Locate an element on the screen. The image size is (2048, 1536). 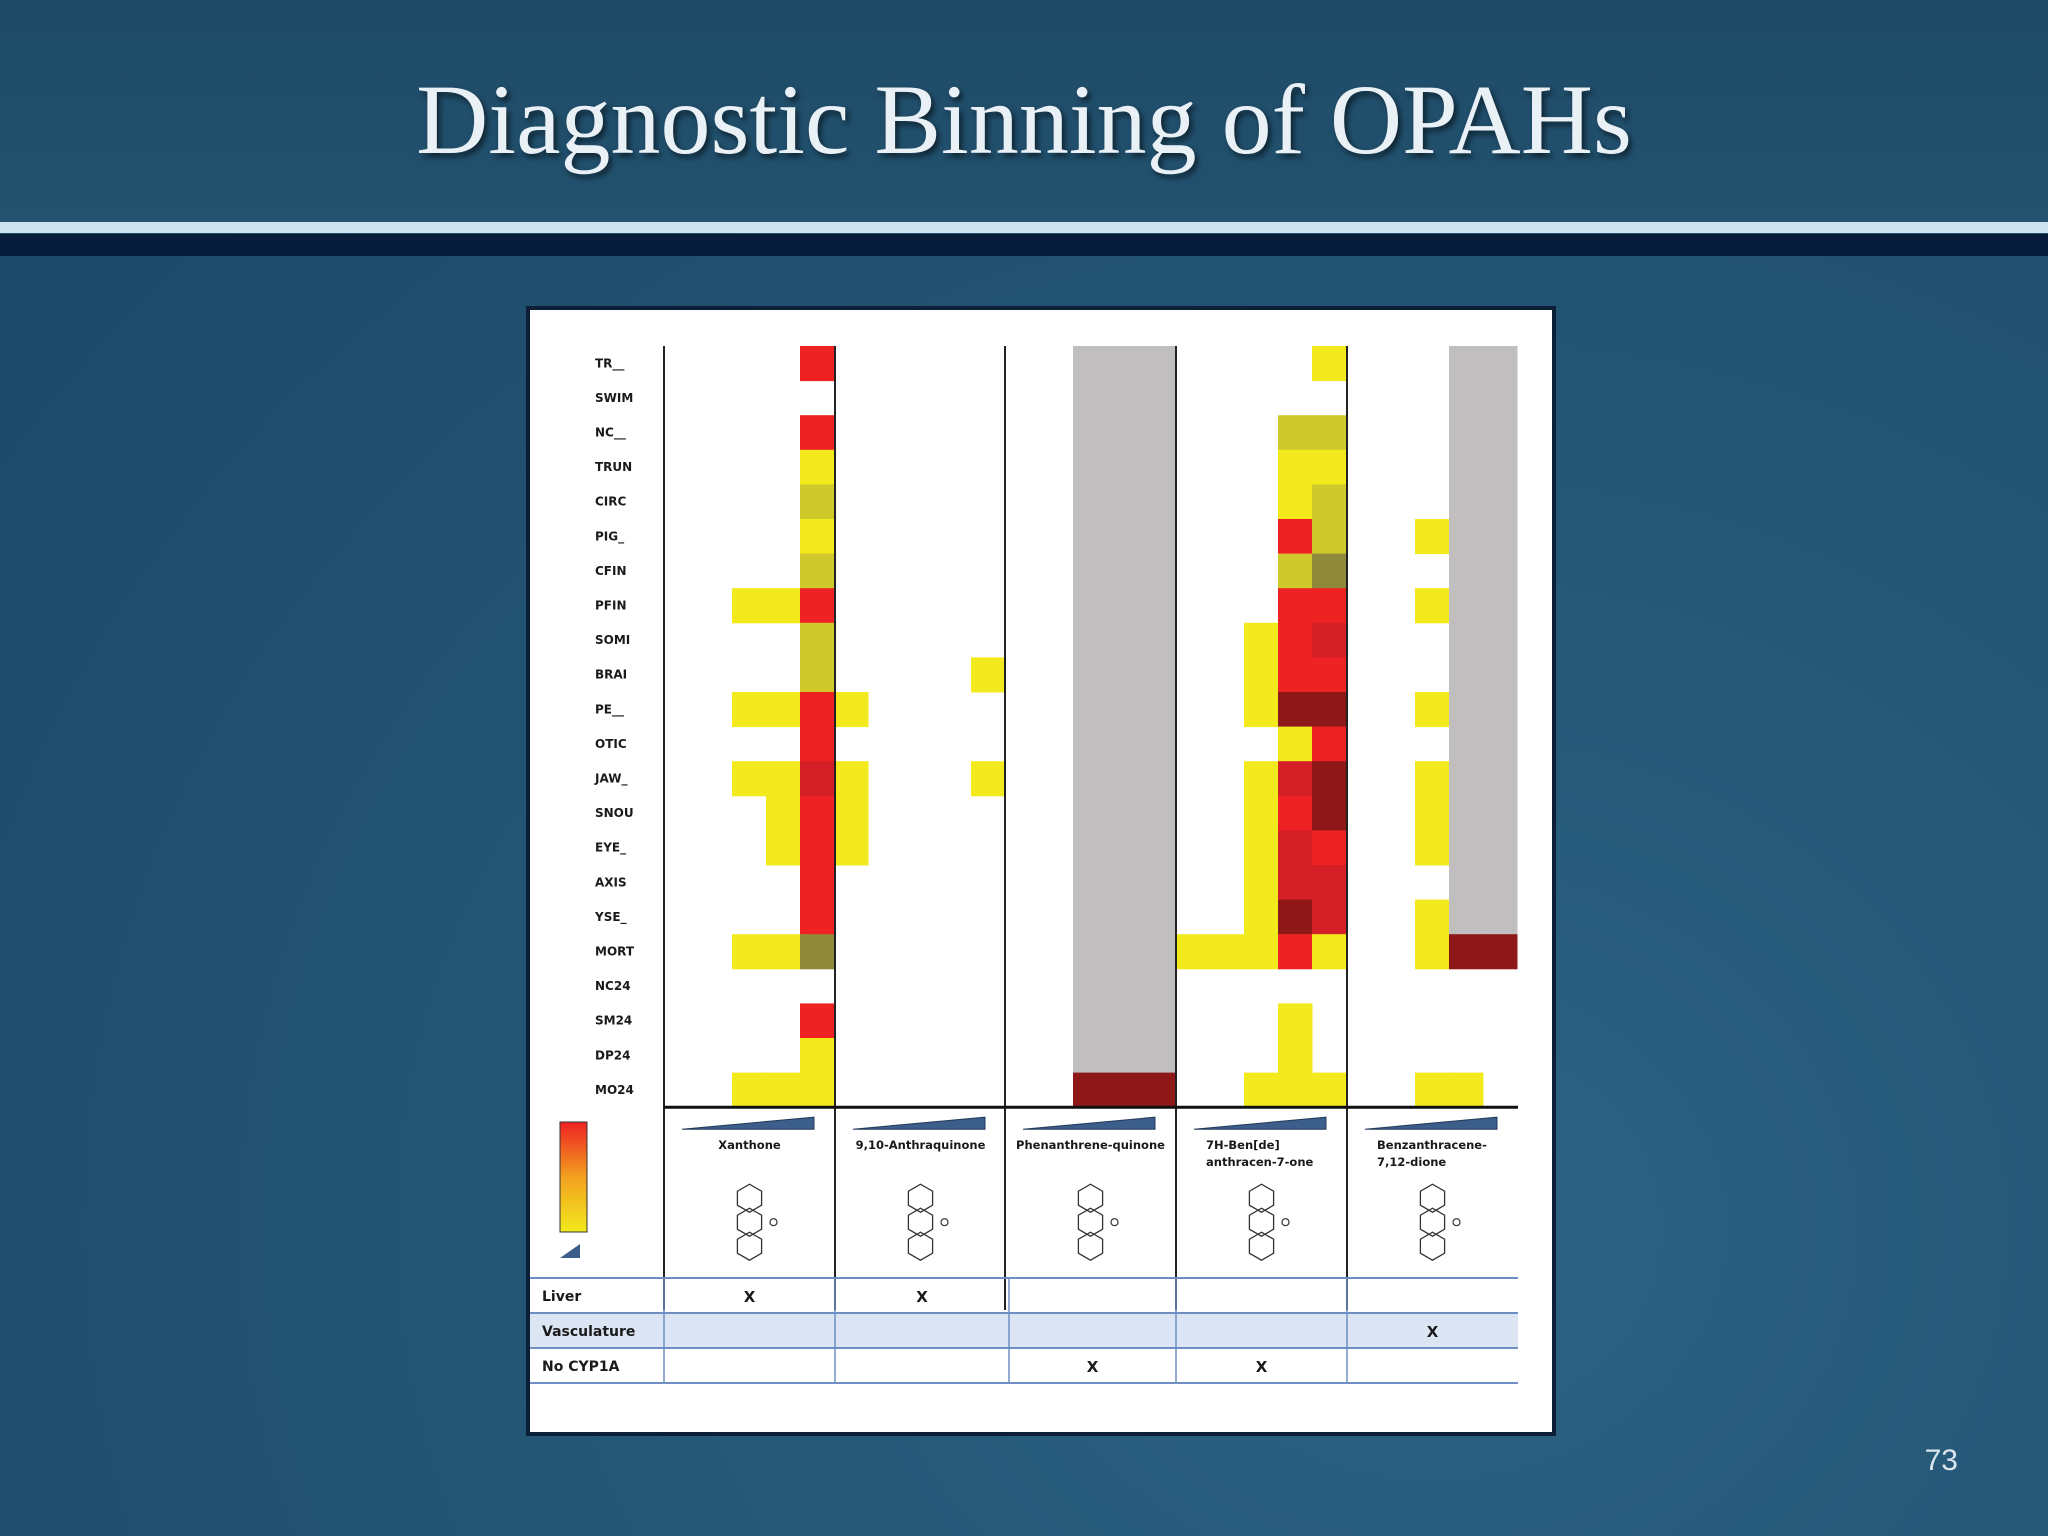
row-label: EYE_ is located at coordinates (610, 848).